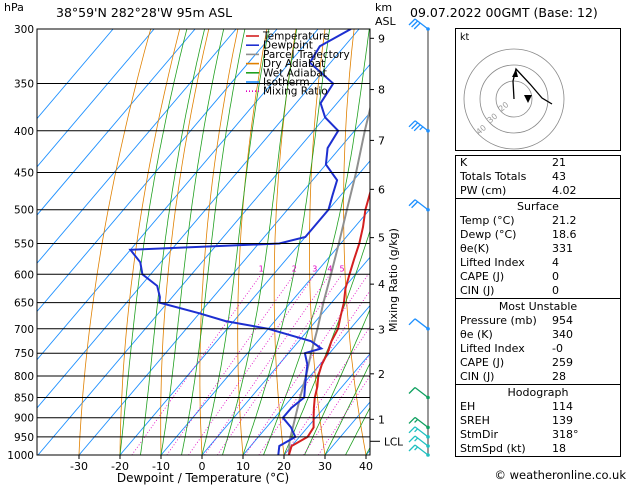  Describe the element at coordinates (261, 268) in the screenshot. I see `mixing-ratio-label: 1` at that location.